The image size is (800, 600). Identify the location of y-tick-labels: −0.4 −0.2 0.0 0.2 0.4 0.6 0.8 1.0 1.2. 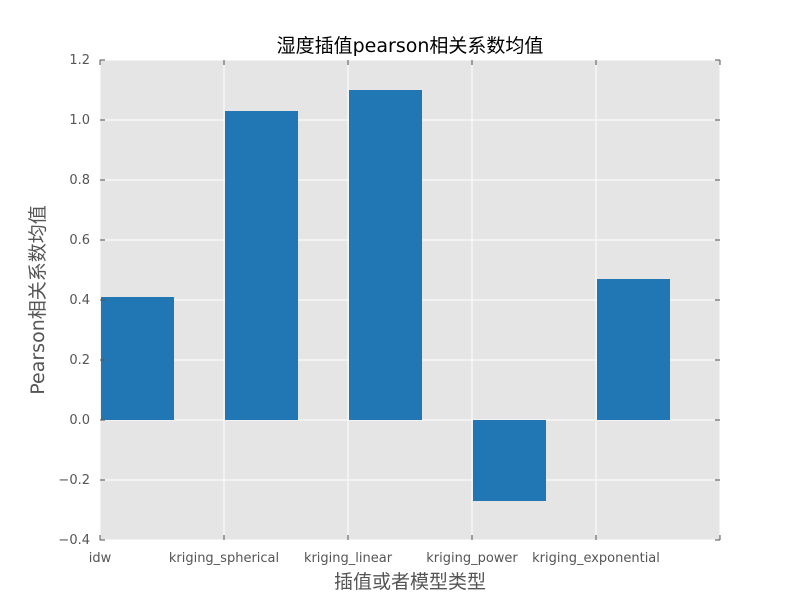
(74, 300).